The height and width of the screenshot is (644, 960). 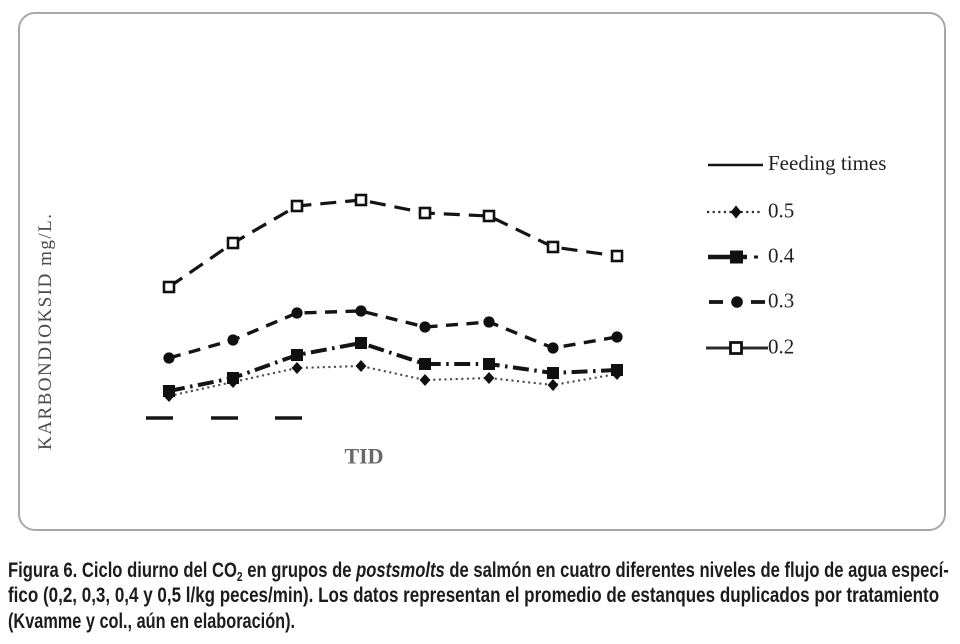 What do you see at coordinates (781, 256) in the screenshot?
I see `svg-text: 0.4` at bounding box center [781, 256].